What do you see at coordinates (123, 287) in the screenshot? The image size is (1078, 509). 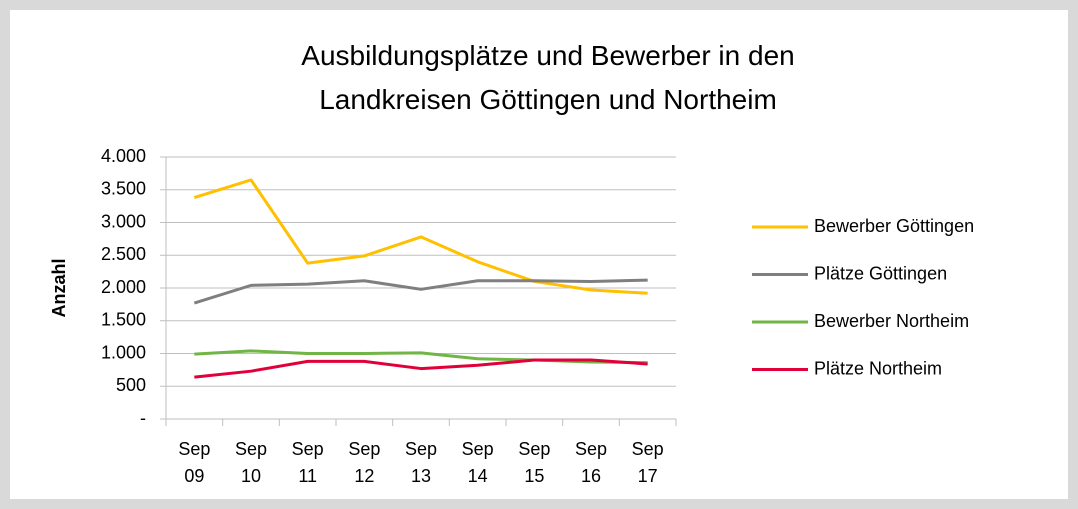 I see `y-tick-label: 2.000` at bounding box center [123, 287].